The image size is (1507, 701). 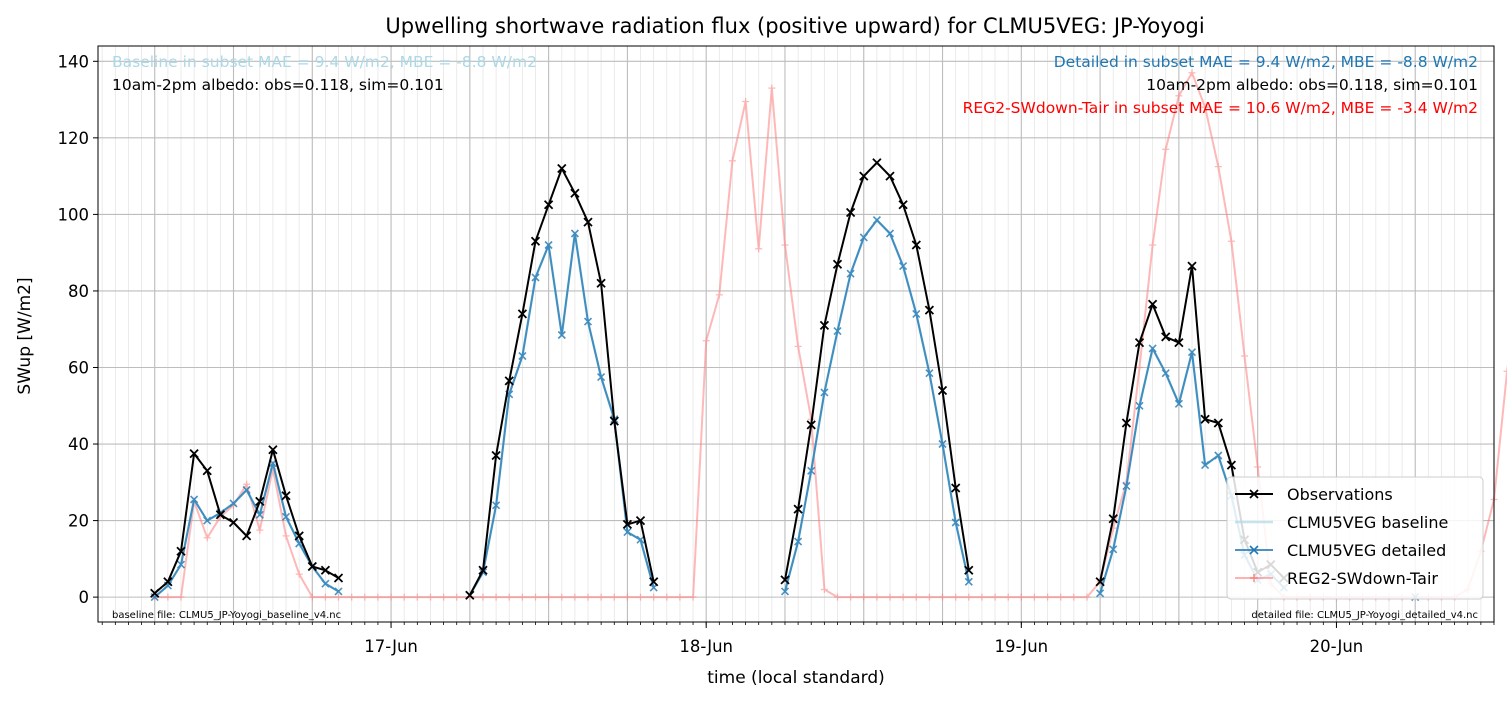 I want to click on legend-label: CLMU5VEG detailed, so click(x=1366, y=550).